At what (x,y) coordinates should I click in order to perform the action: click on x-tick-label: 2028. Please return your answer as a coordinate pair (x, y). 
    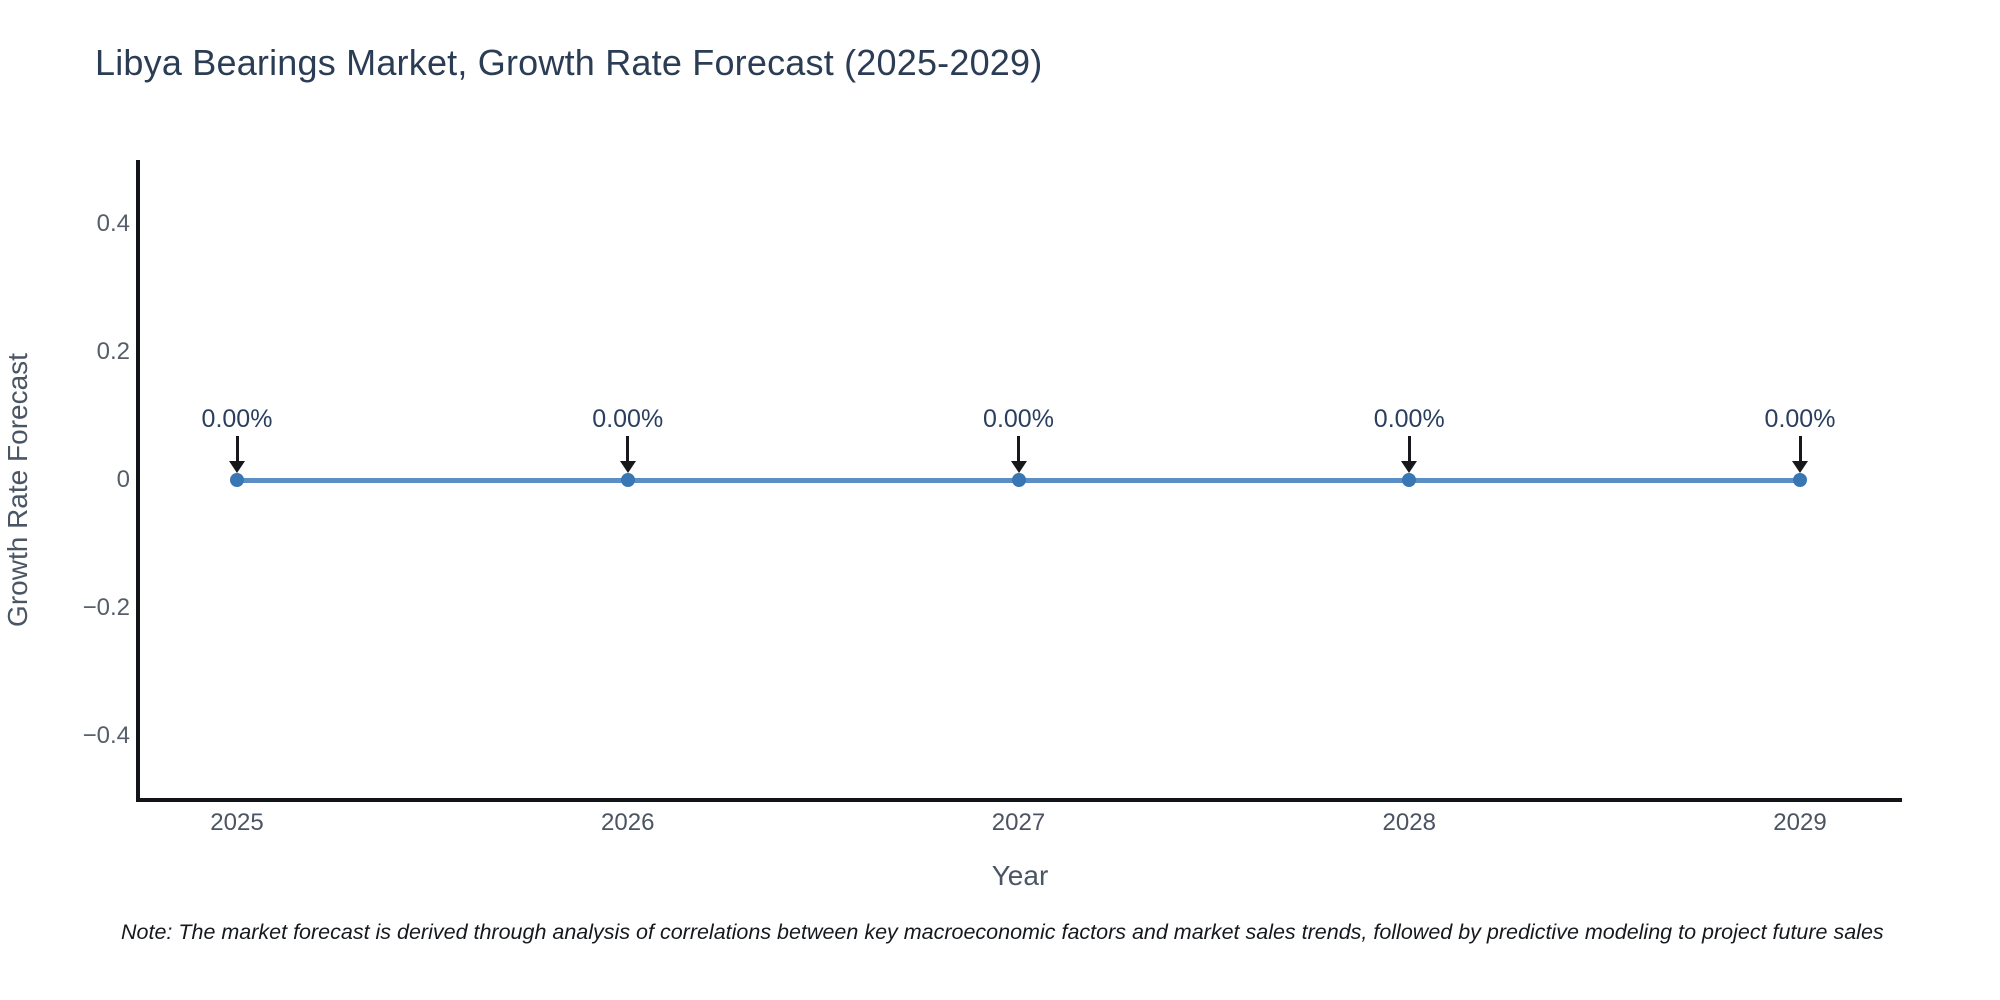
    Looking at the image, I should click on (1409, 822).